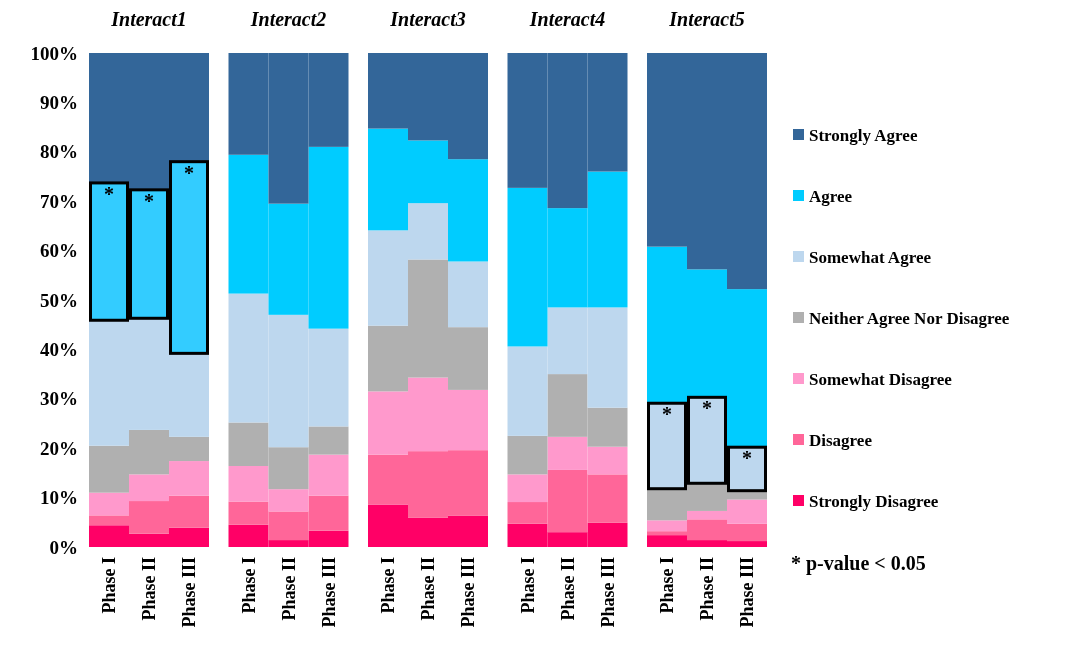 The image size is (1074, 649). I want to click on y-tick-label: 30%, so click(59, 399).